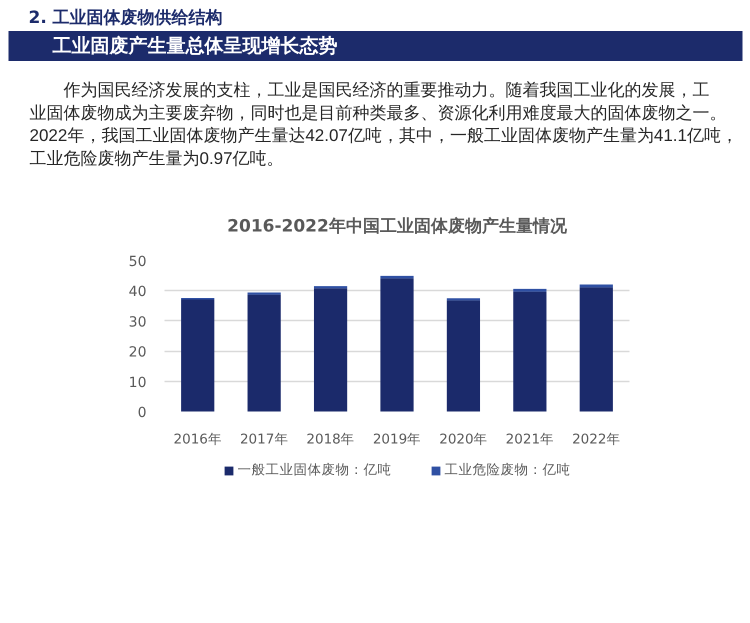  What do you see at coordinates (137, 352) in the screenshot?
I see `y-tick-label: 20` at bounding box center [137, 352].